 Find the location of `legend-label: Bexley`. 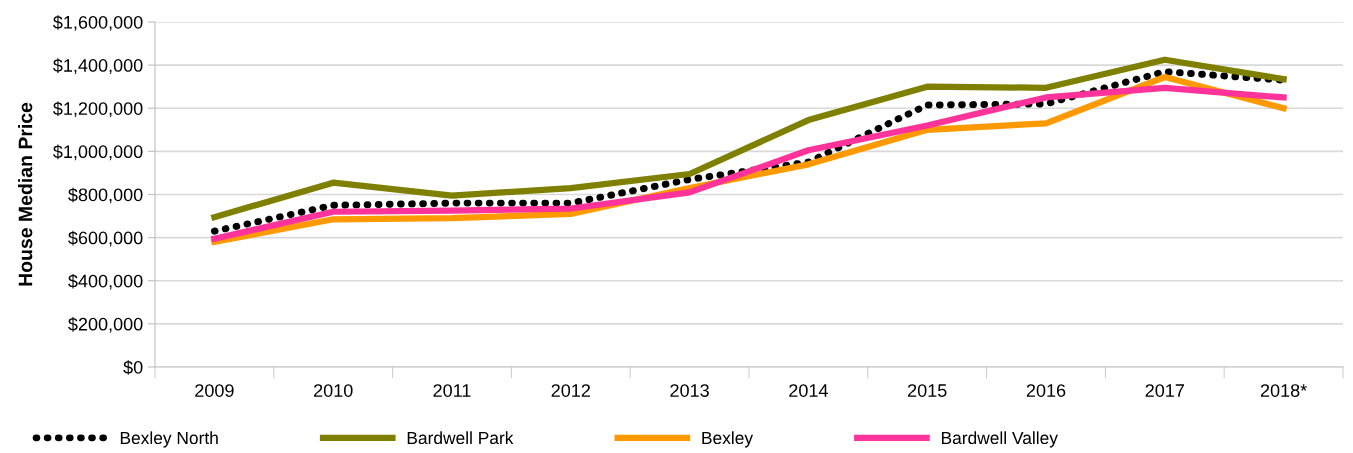

legend-label: Bexley is located at coordinates (728, 439).